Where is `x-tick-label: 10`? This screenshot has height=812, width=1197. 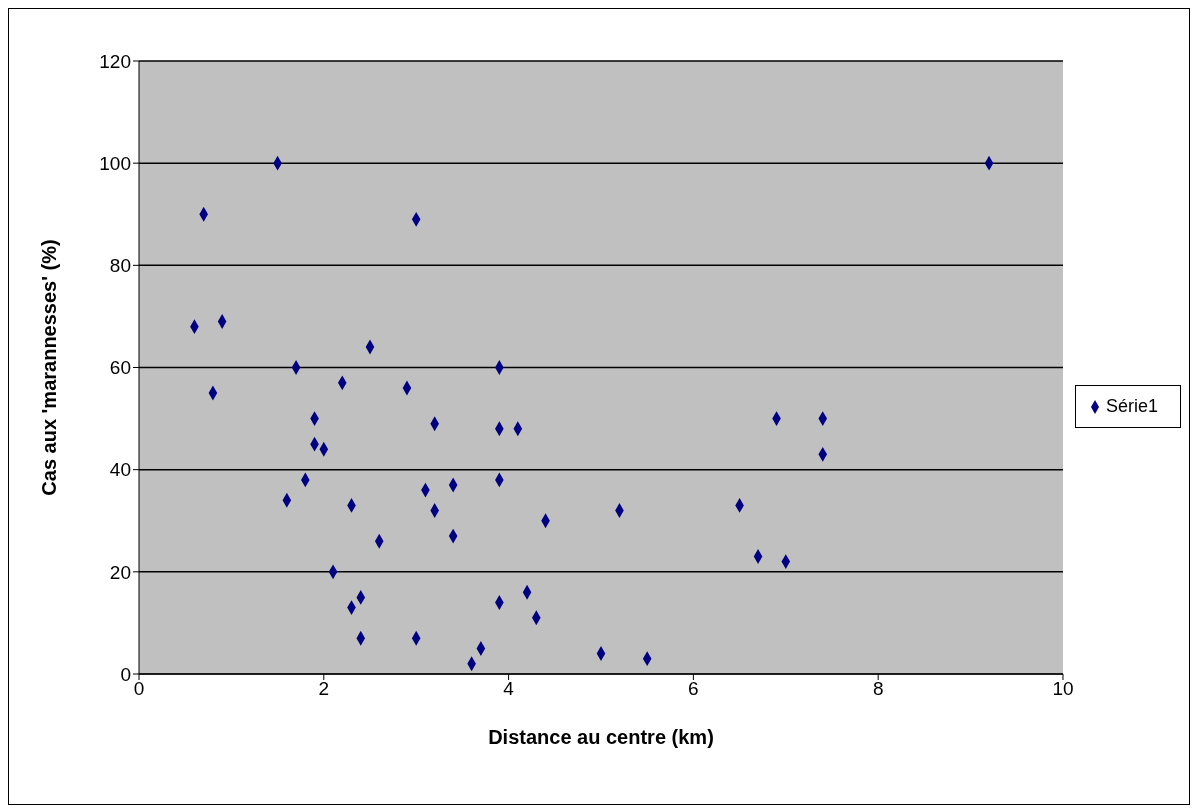 x-tick-label: 10 is located at coordinates (1063, 689).